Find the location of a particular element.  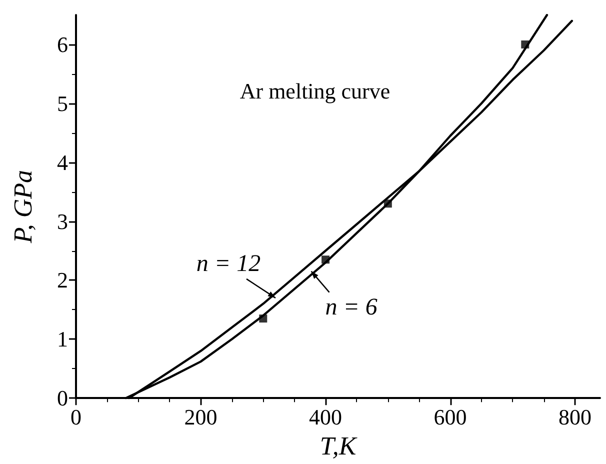

y-tick-label: 5 is located at coordinates (62, 103).